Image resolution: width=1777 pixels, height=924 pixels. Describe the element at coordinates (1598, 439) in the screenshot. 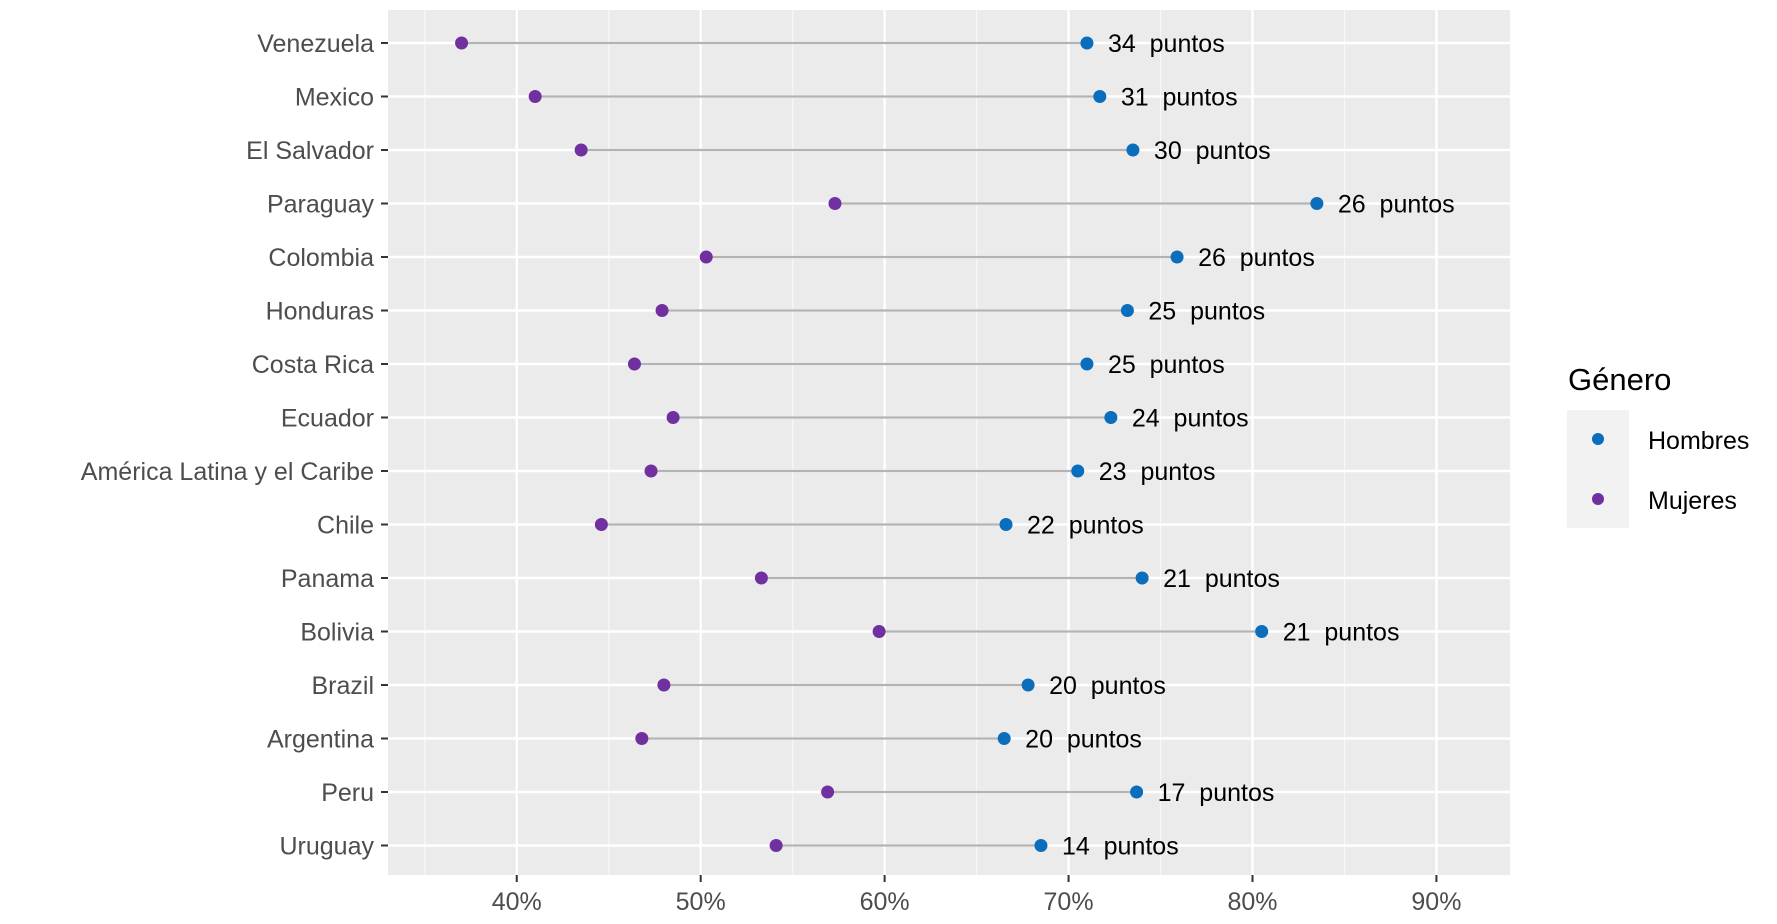

I see `legend-marker-hombres` at that location.